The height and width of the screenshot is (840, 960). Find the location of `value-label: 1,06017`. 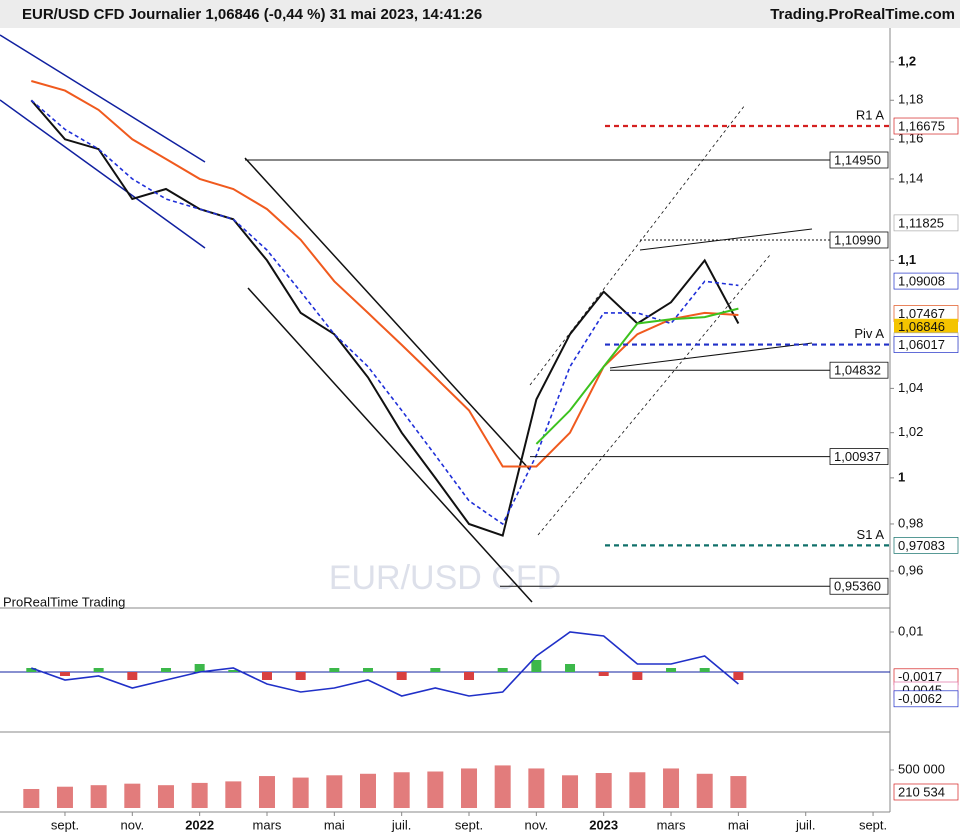

value-label: 1,06017 is located at coordinates (921, 344).